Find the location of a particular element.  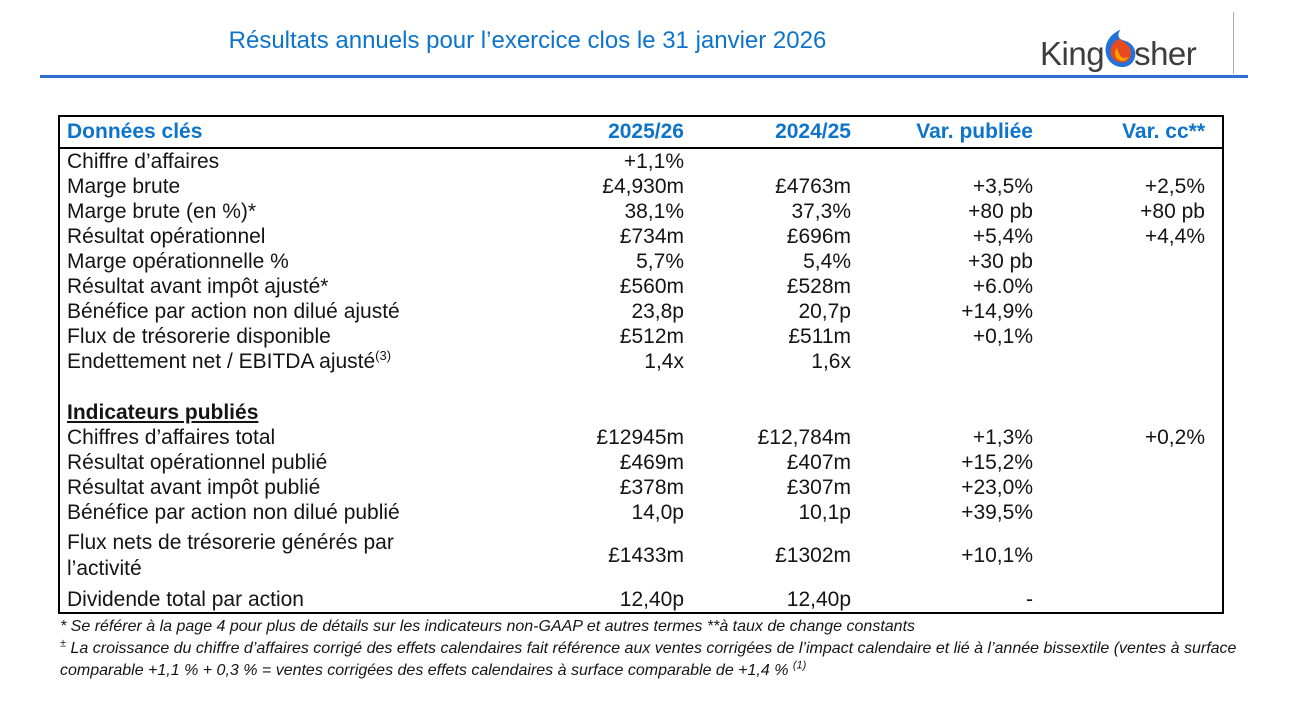

cell-value: 23,8p is located at coordinates (657, 311).